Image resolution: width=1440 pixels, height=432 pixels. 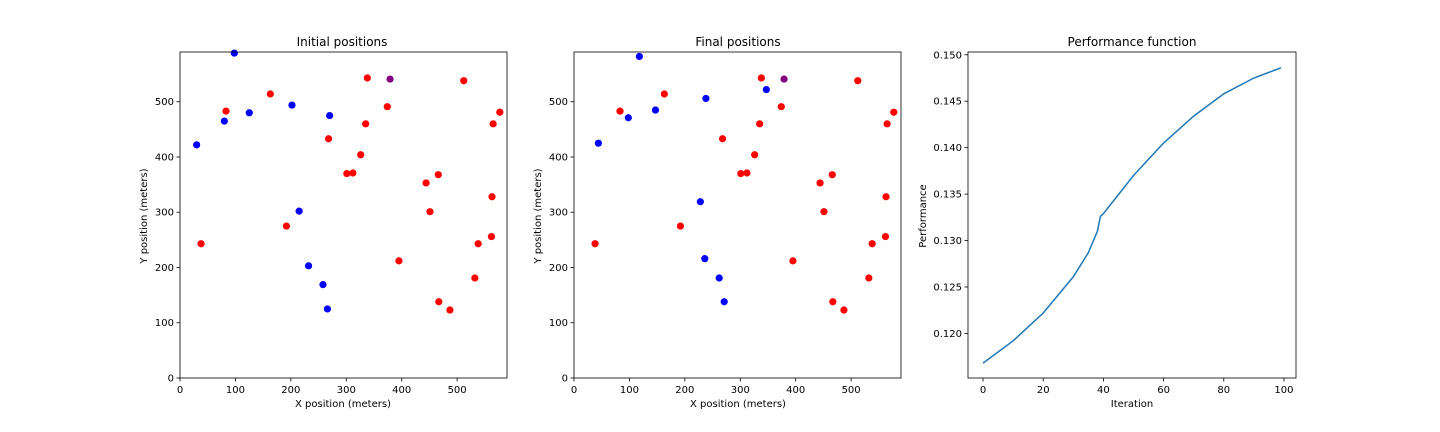 I want to click on xlabel-initial-positions: X position (meters), so click(x=343, y=404).